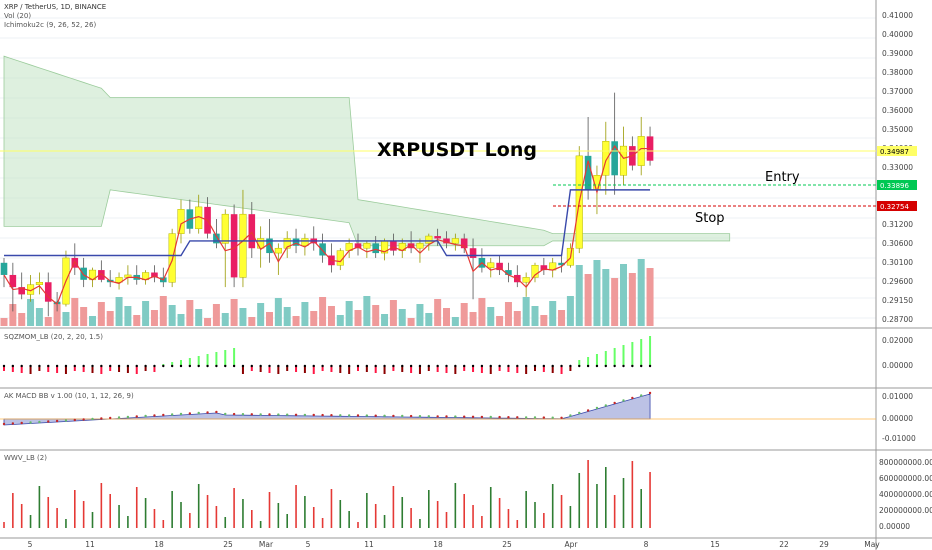 Image resolution: width=932 pixels, height=550 pixels. Describe the element at coordinates (90, 544) in the screenshot. I see `time-tick-label: 11` at that location.